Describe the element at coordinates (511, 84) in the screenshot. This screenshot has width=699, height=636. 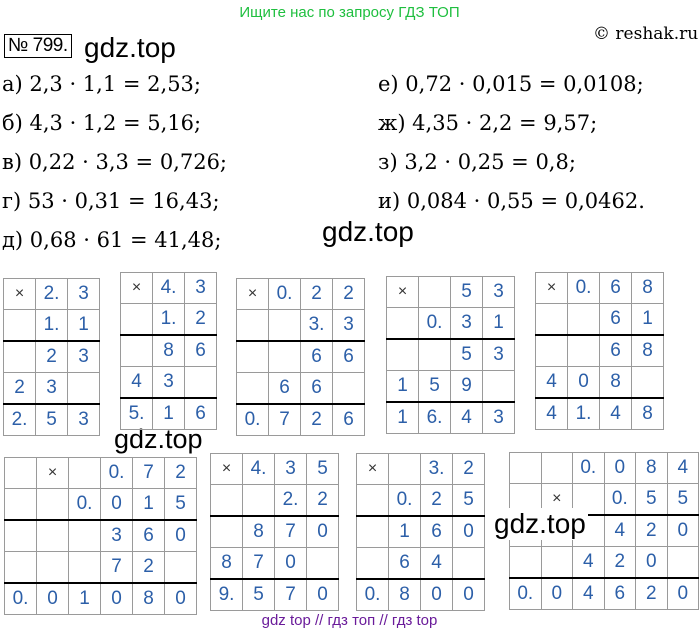
I see `equation-e: е) 0,72 · 0,015 = 0,0108;` at that location.